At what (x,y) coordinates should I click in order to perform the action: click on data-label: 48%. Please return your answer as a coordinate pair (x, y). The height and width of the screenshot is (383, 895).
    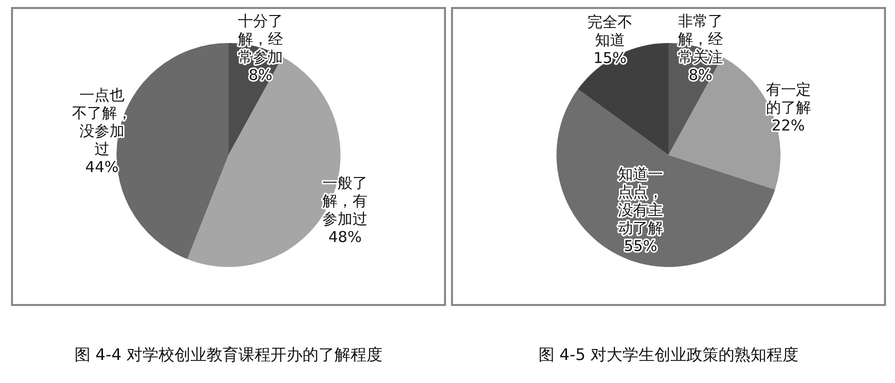
    Looking at the image, I should click on (345, 237).